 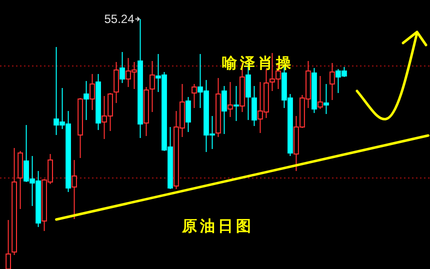 What do you see at coordinates (258, 64) in the screenshot?
I see `annotation: 喻泽肖操` at bounding box center [258, 64].